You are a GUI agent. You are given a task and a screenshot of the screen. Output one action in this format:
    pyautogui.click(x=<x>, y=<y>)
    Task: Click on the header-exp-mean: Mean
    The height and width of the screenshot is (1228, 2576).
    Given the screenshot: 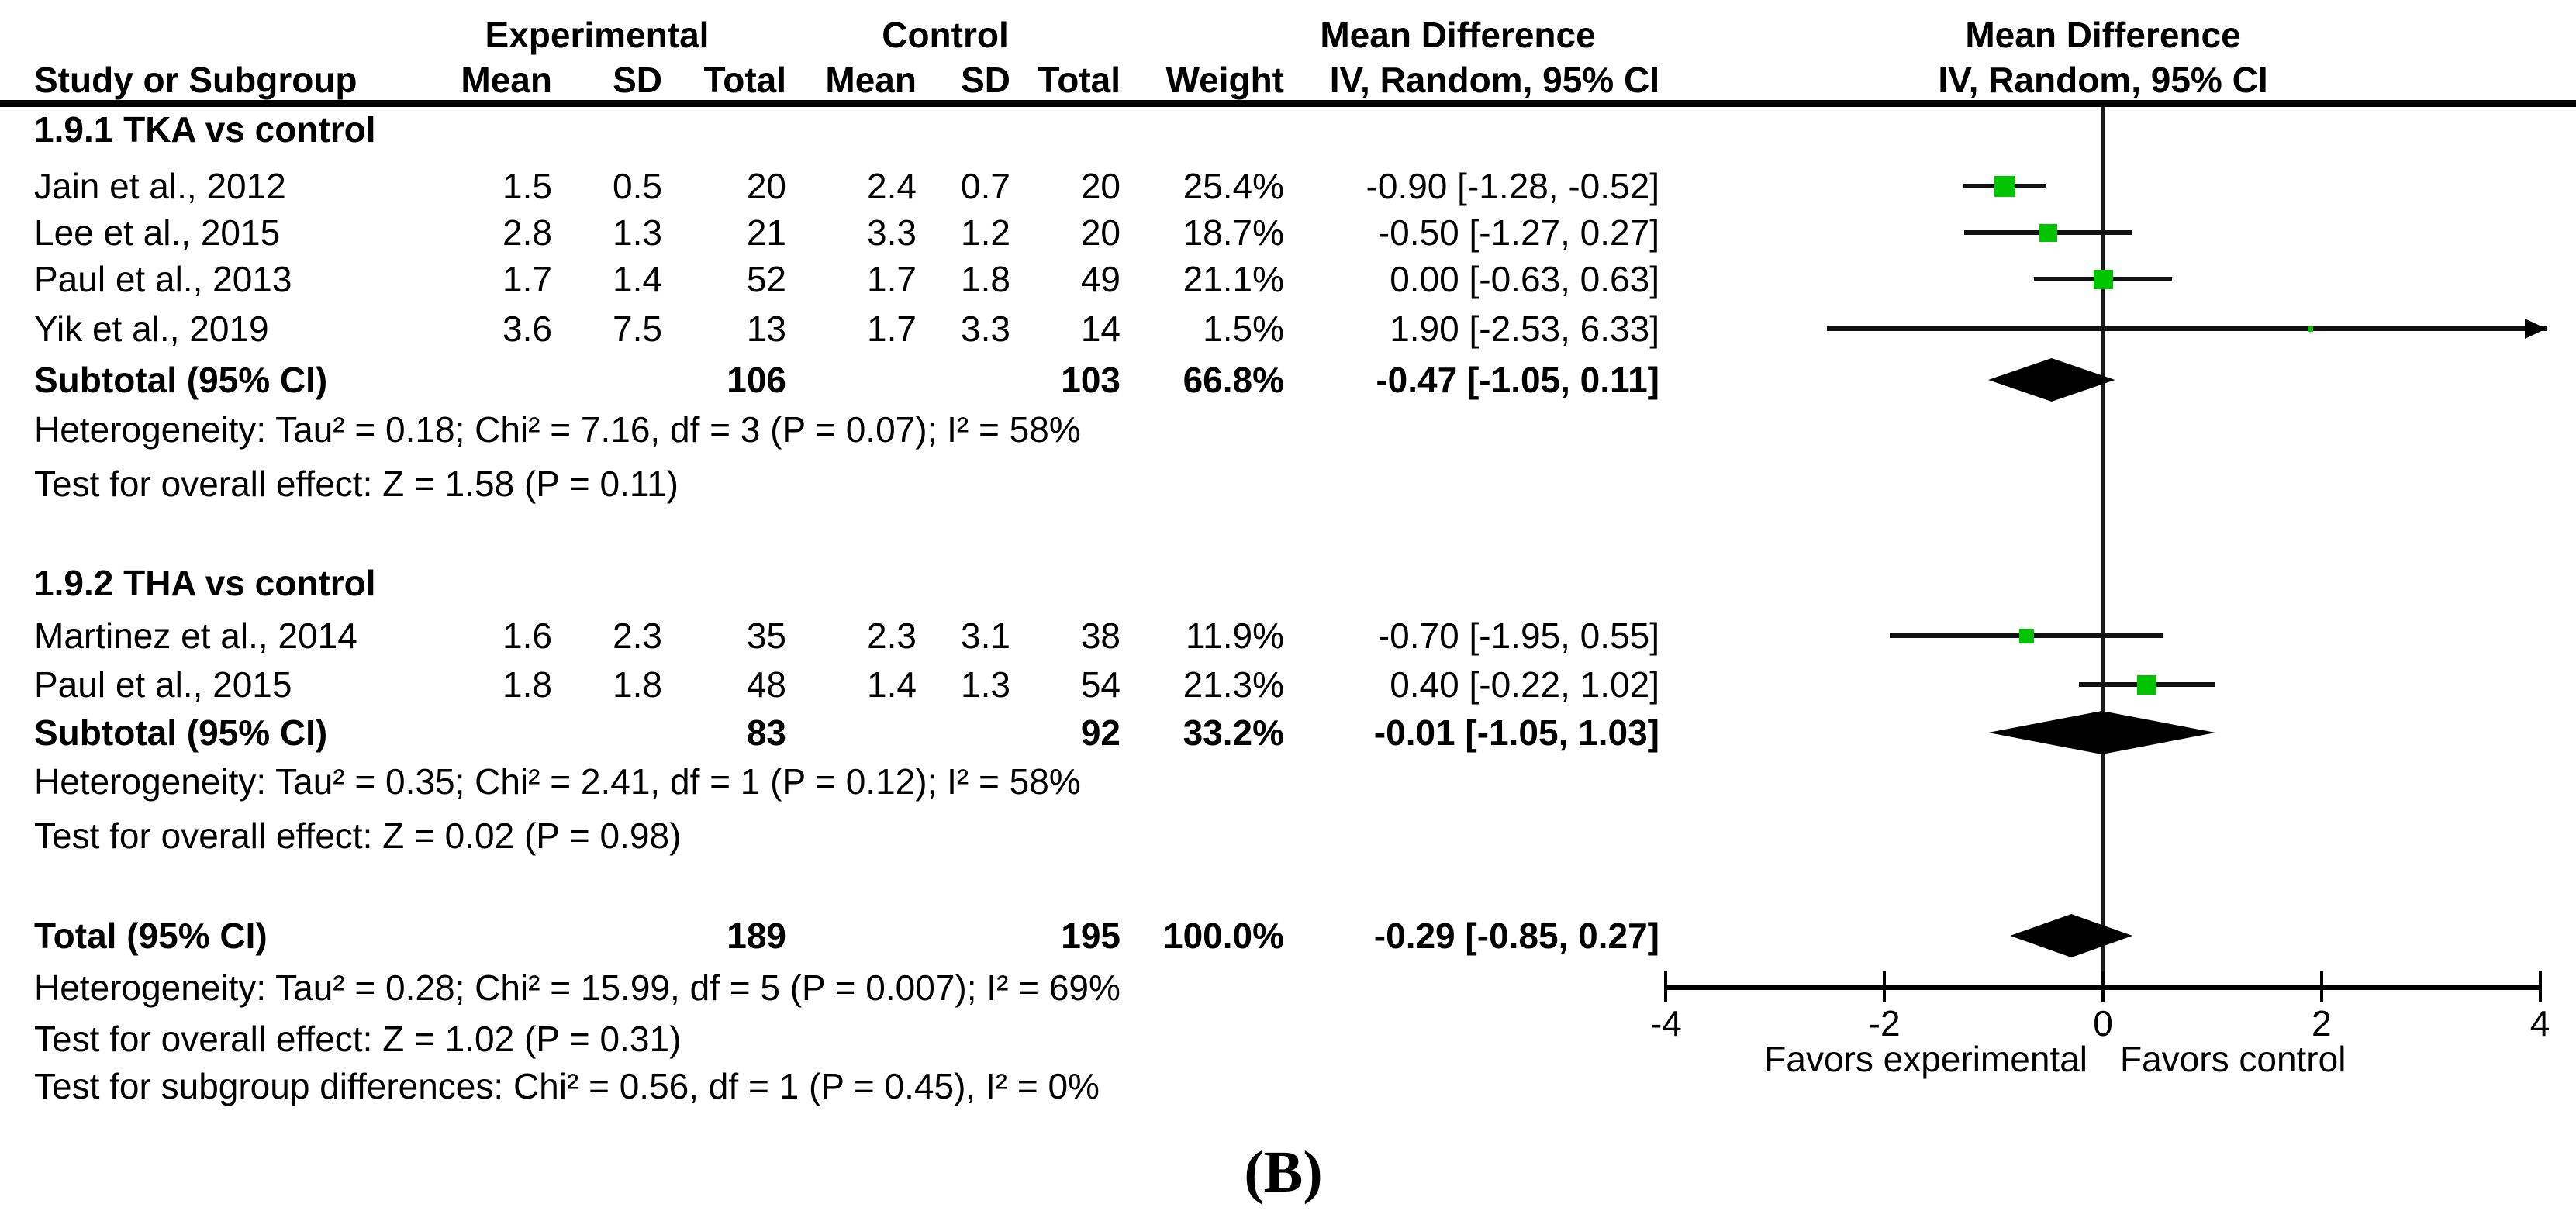 What is the action you would take?
    pyautogui.click(x=507, y=80)
    